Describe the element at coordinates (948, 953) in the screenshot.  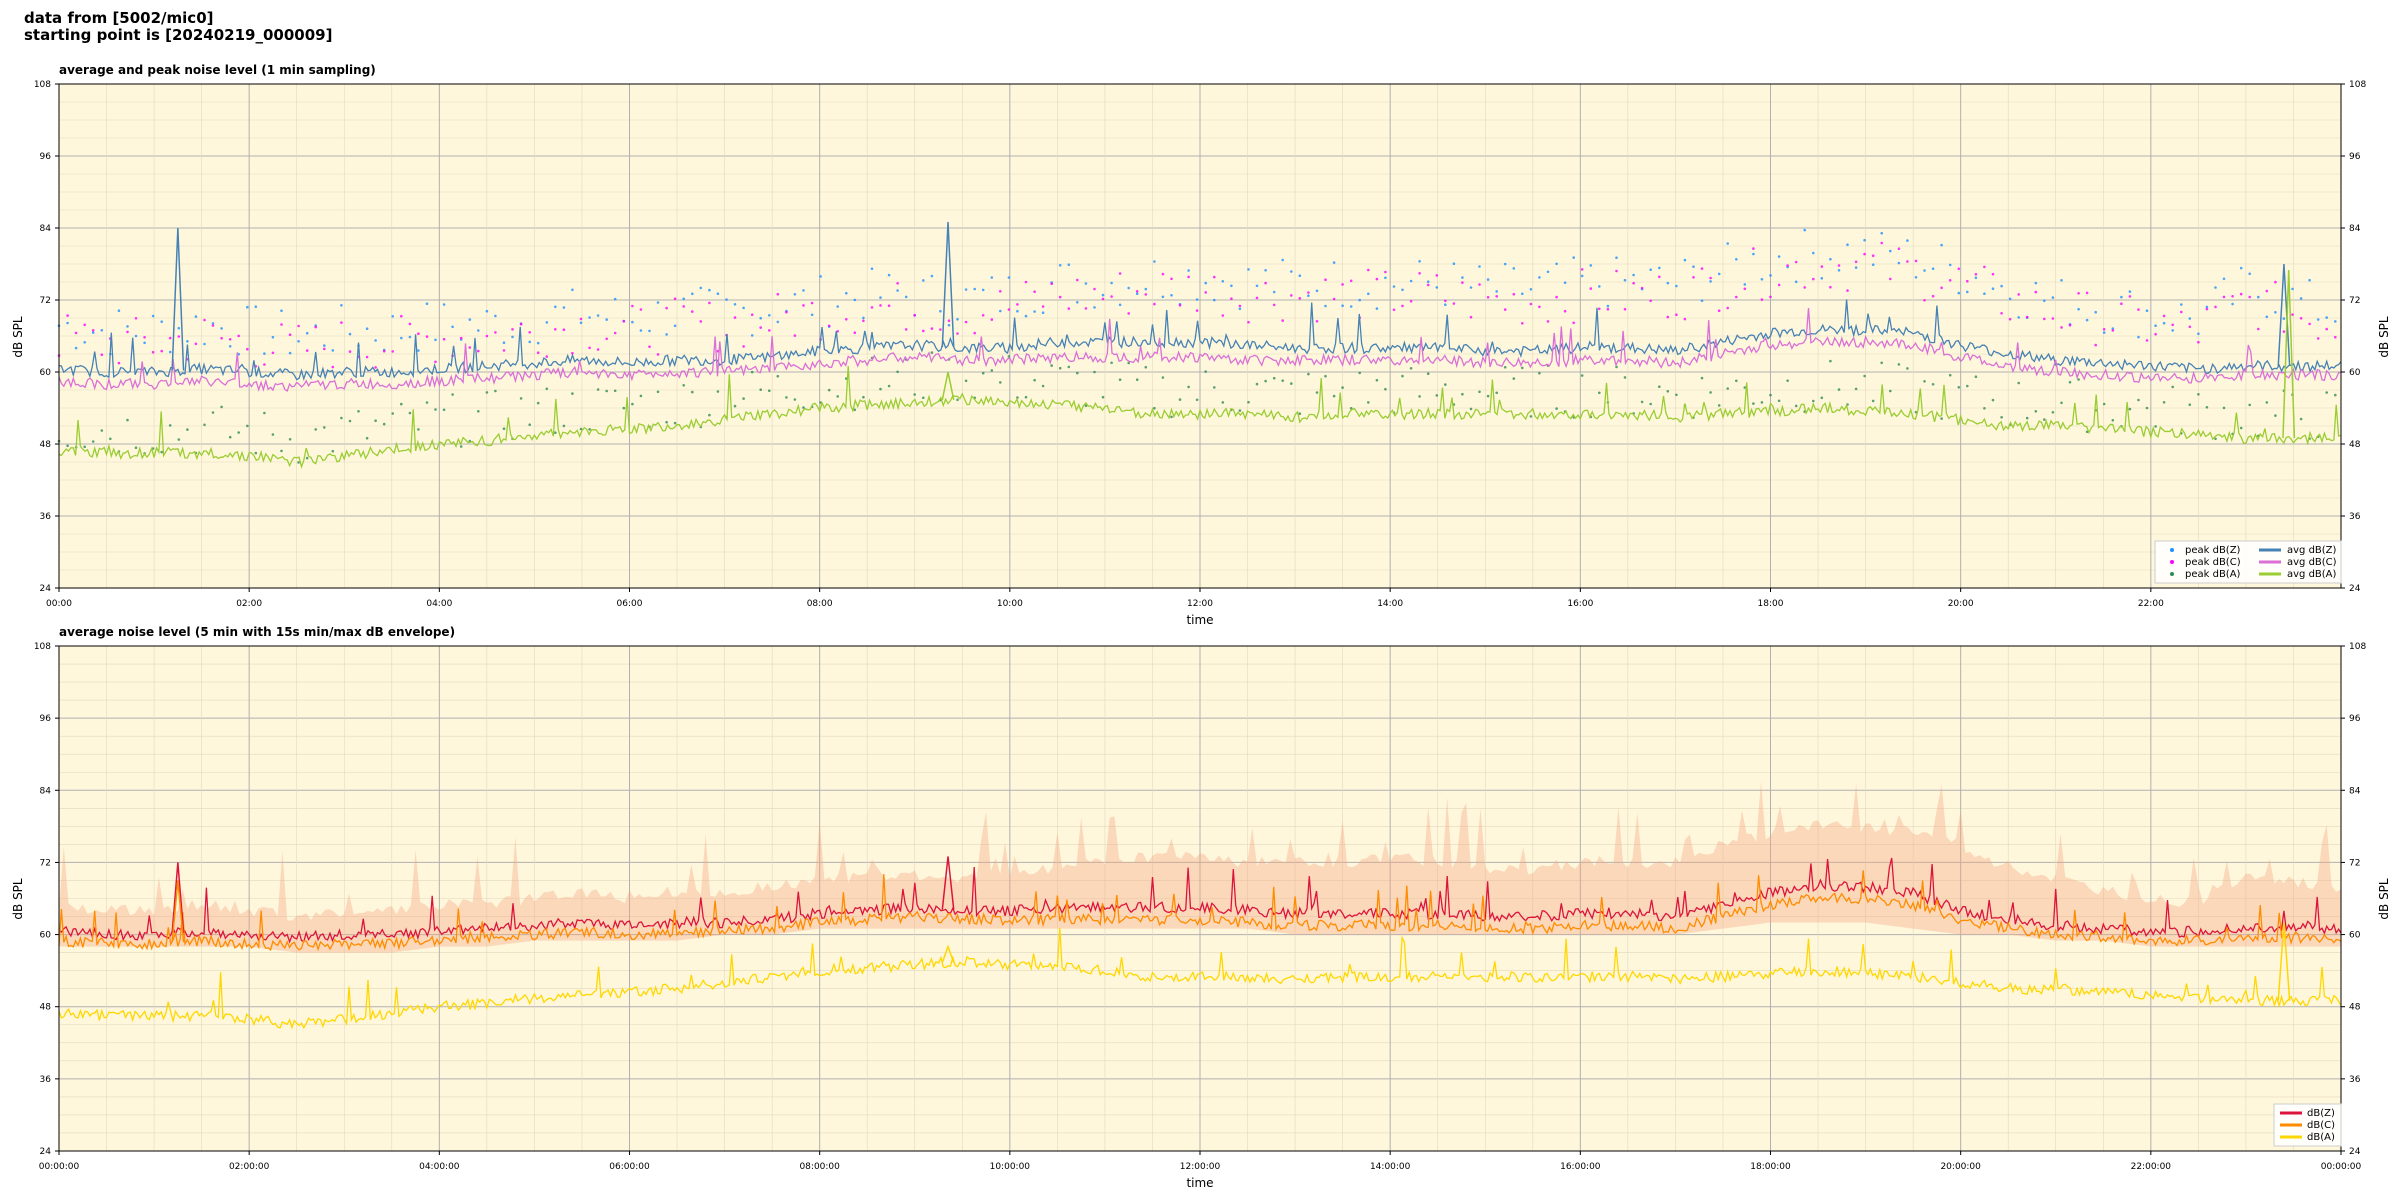
I see `spike-db-a` at that location.